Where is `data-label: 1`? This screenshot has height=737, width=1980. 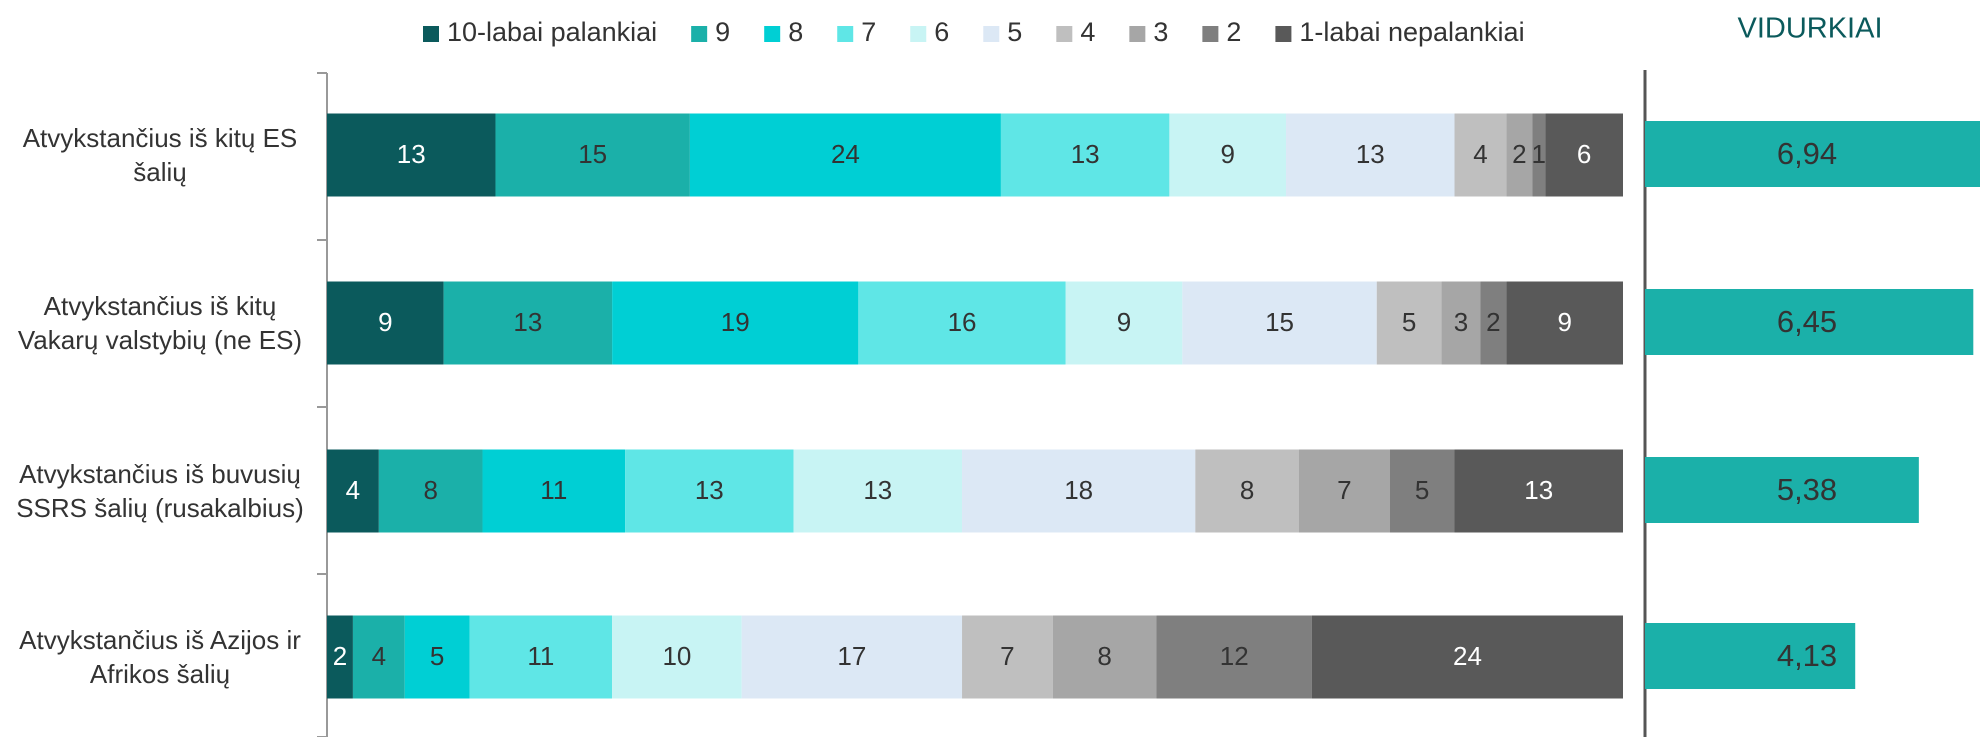
data-label: 1 is located at coordinates (1539, 154).